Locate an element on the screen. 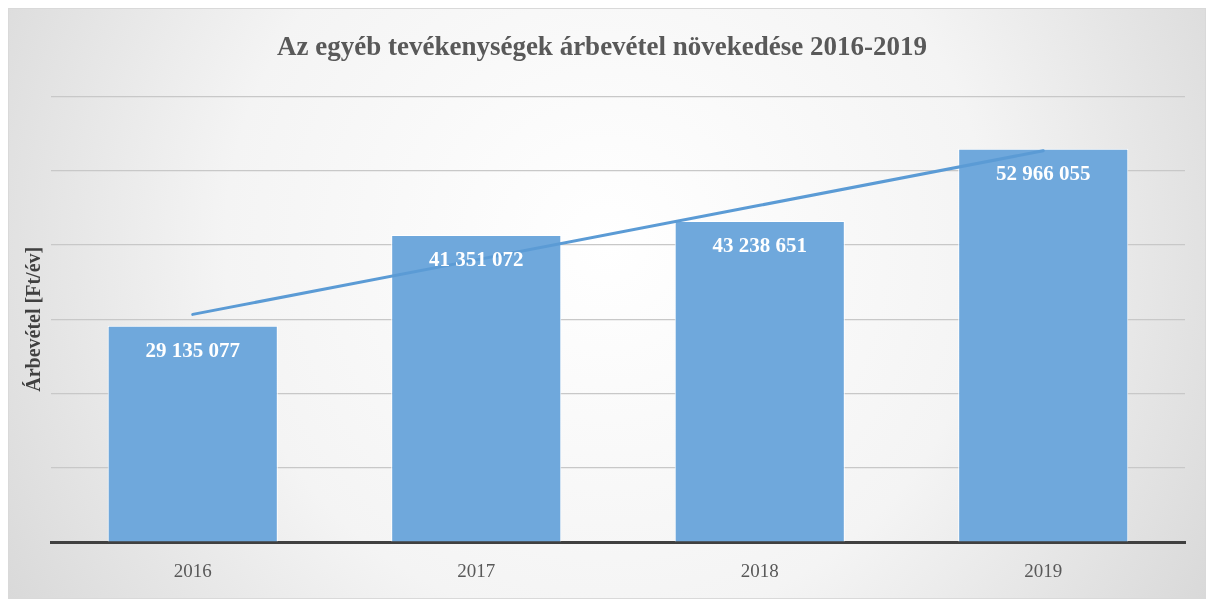 This screenshot has width=1214, height=607. x-tick-label: 2017 is located at coordinates (476, 570).